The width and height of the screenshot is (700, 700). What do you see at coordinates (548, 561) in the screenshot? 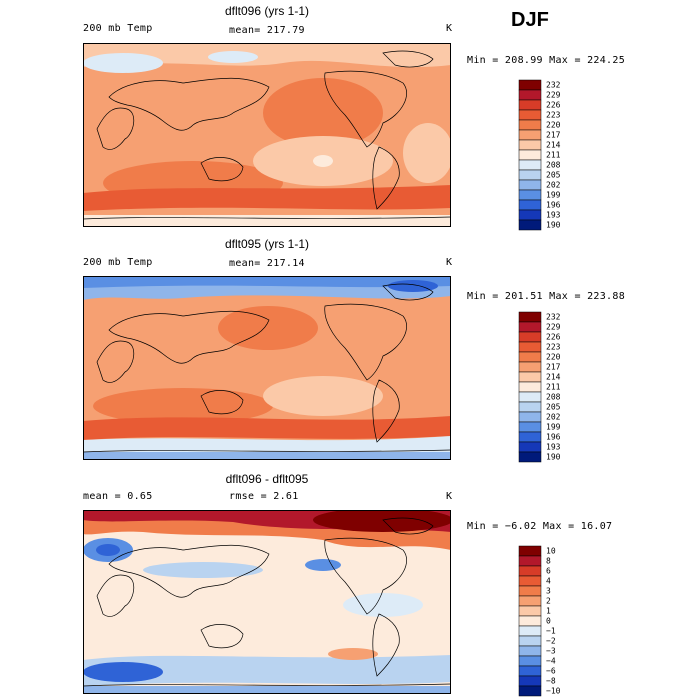
I see `colorbar-tick-label: 8` at bounding box center [548, 561].